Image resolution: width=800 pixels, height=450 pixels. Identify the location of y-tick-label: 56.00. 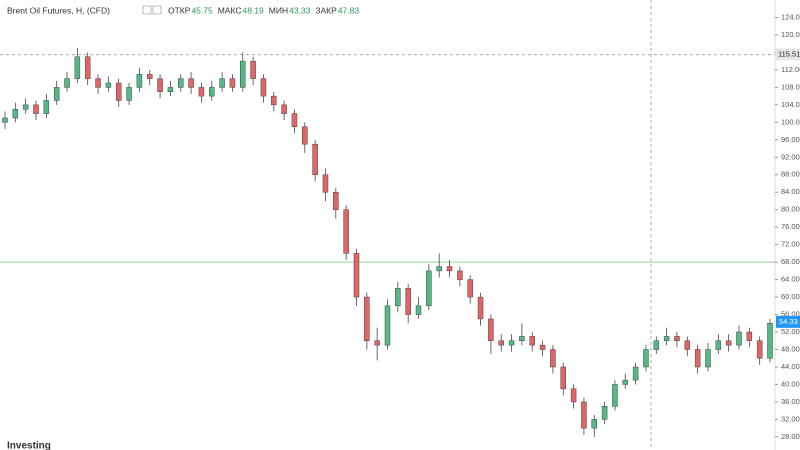
(790, 314).